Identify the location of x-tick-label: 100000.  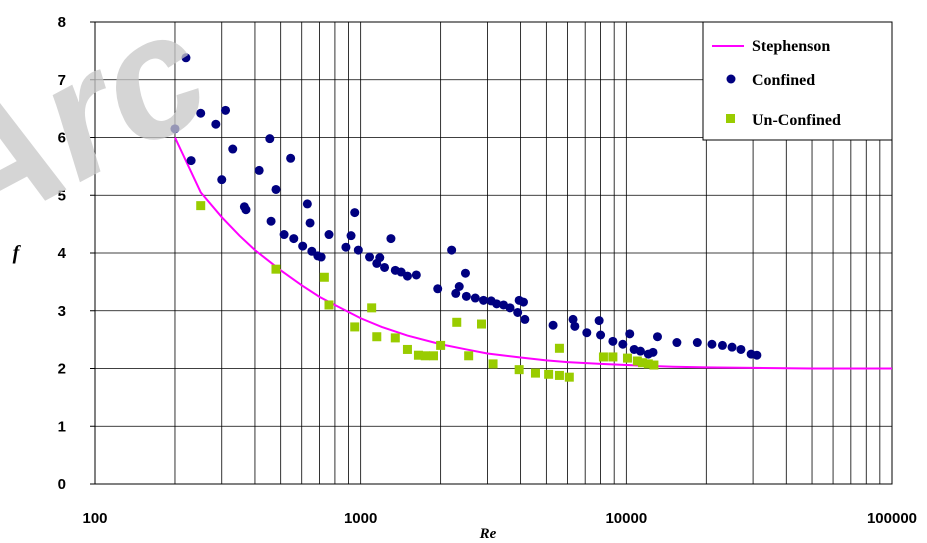
(892, 518).